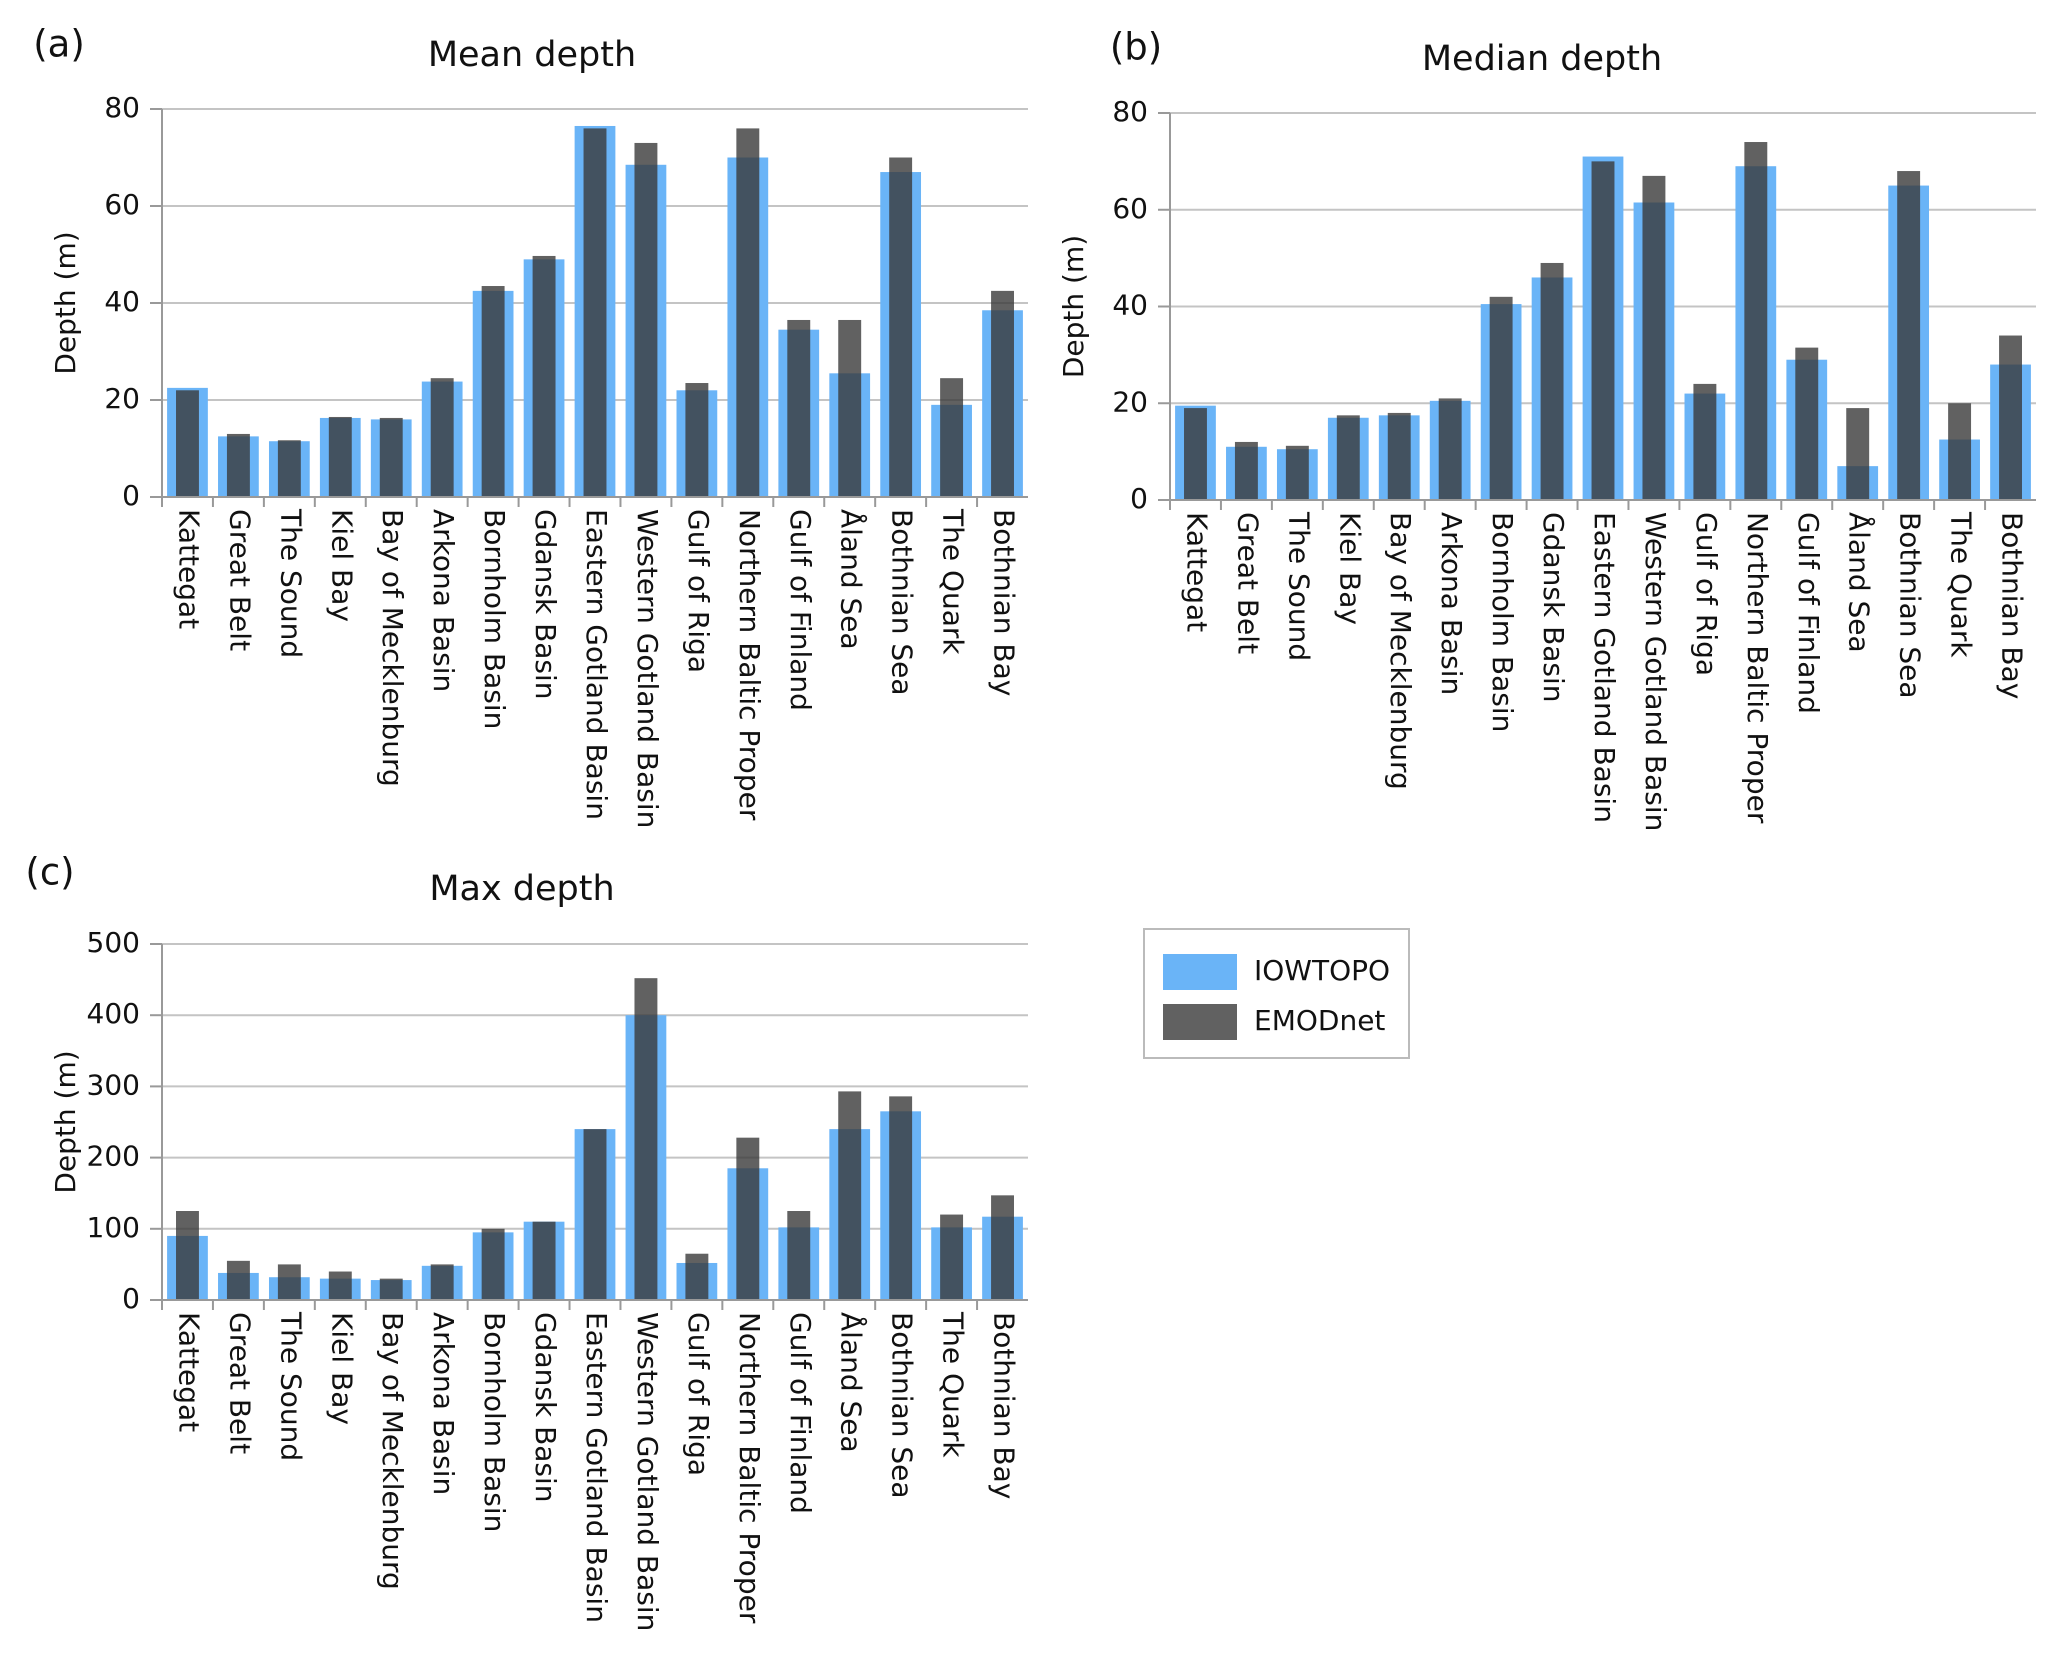 This screenshot has height=1672, width=2067. I want to click on panel-label: (c), so click(49, 872).